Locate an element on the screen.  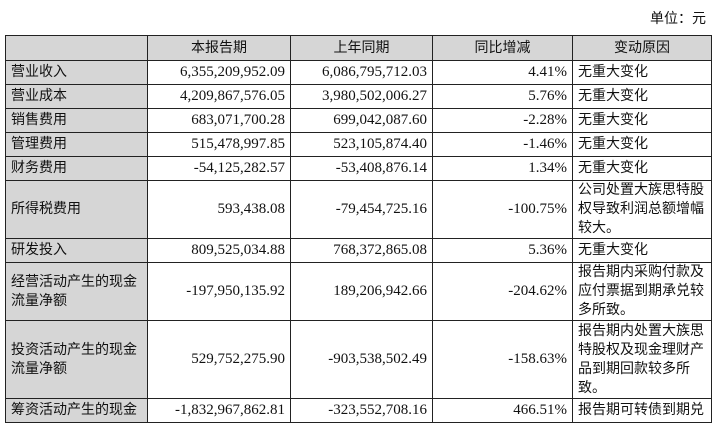
header-item is located at coordinates (76, 48).